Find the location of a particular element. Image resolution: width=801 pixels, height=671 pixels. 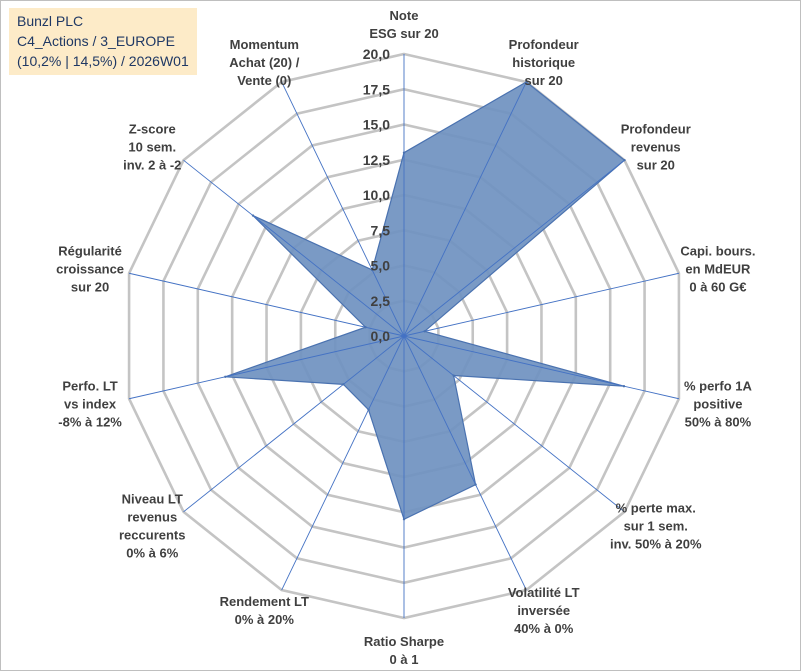

axis-label: % perfo 1A positive 50% à 80% is located at coordinates (718, 404).